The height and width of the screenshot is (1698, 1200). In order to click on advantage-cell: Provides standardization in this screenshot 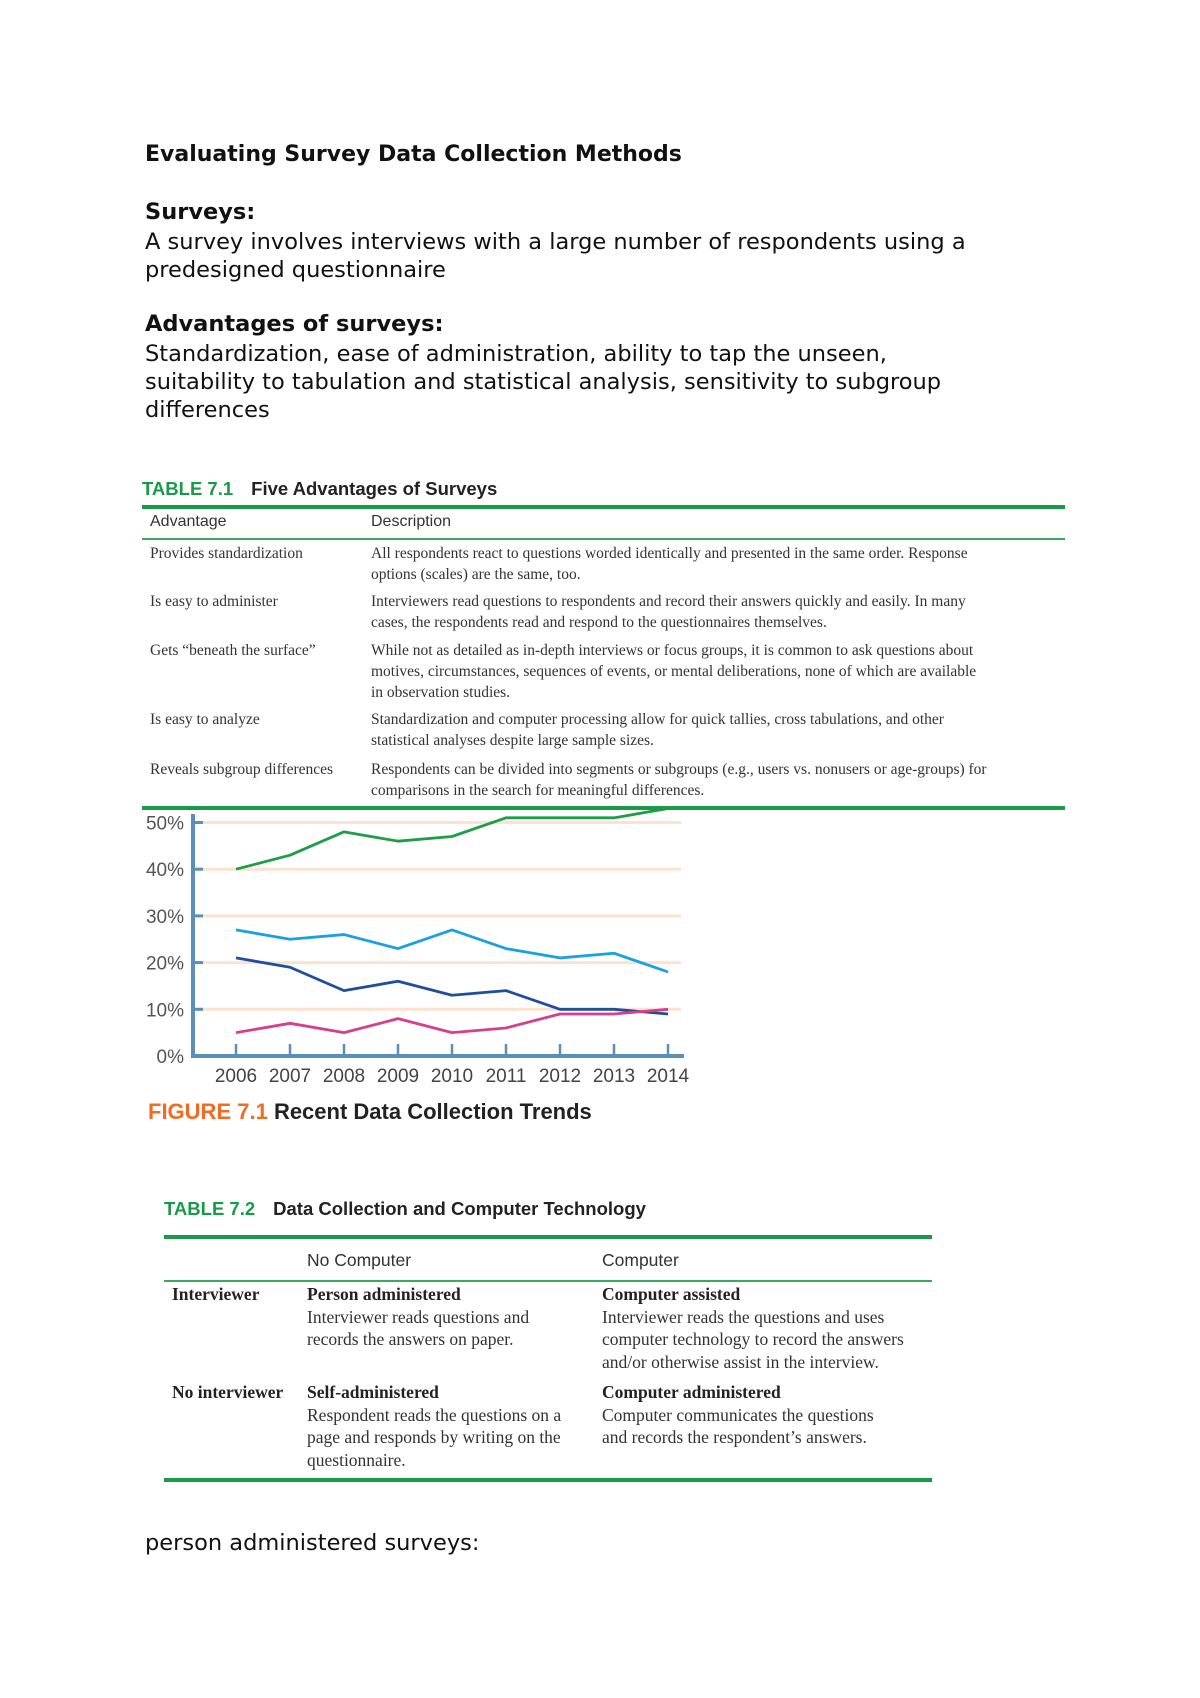, I will do `click(226, 553)`.